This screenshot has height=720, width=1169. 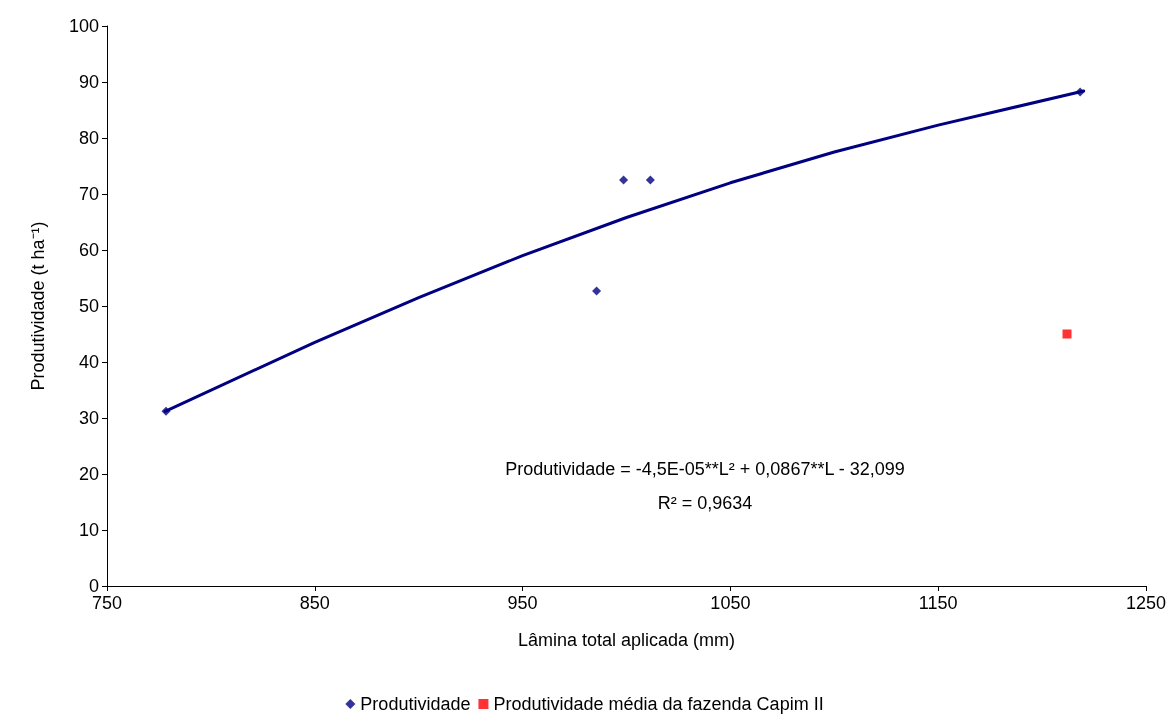 What do you see at coordinates (415, 704) in the screenshot?
I see `legend-label: Produtividade` at bounding box center [415, 704].